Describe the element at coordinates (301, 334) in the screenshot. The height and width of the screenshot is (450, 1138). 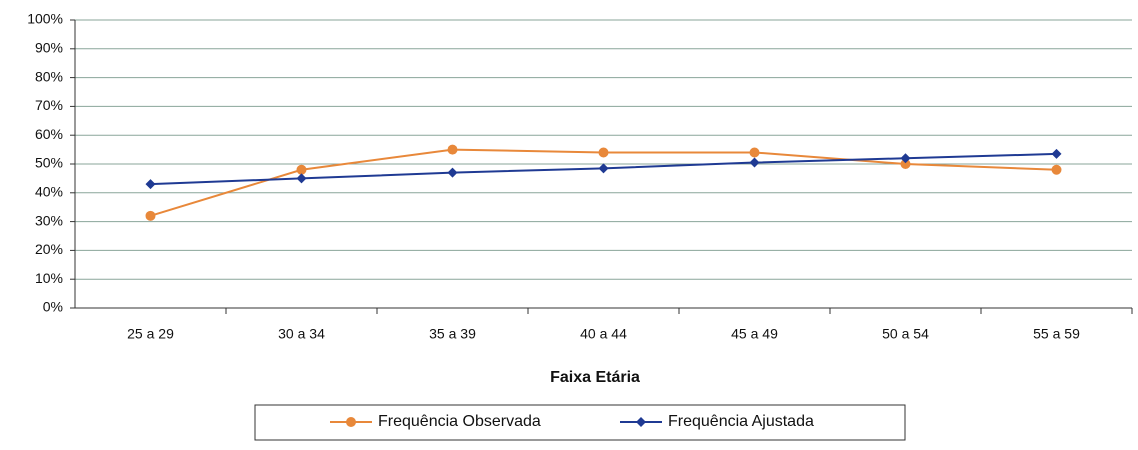
I see `x-tick-label: 30 a 34` at that location.